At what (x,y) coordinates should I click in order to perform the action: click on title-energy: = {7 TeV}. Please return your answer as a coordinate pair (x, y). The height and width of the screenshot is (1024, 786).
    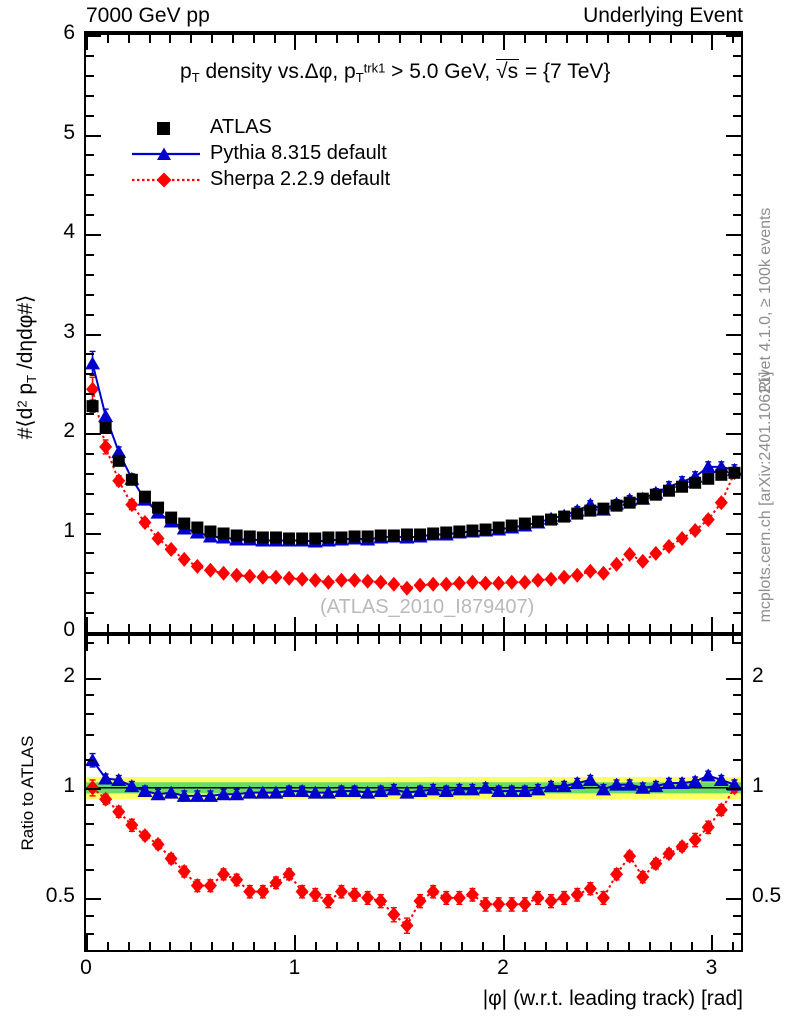
    Looking at the image, I should click on (565, 71).